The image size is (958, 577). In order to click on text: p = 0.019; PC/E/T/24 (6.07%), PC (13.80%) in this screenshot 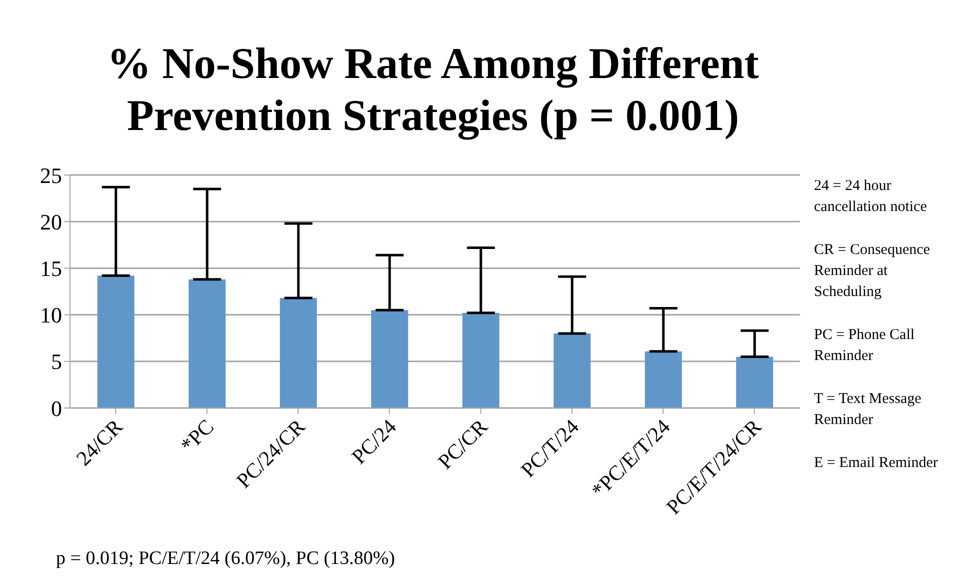, I will do `click(225, 559)`.